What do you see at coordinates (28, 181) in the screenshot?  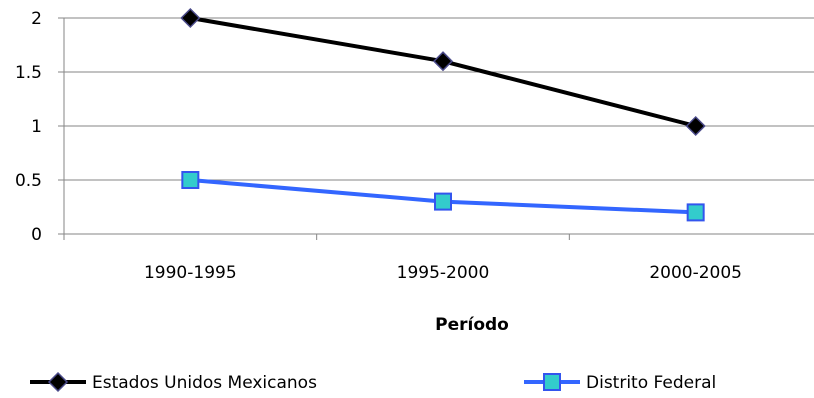 I see `y-tick-label: 0.5` at bounding box center [28, 181].